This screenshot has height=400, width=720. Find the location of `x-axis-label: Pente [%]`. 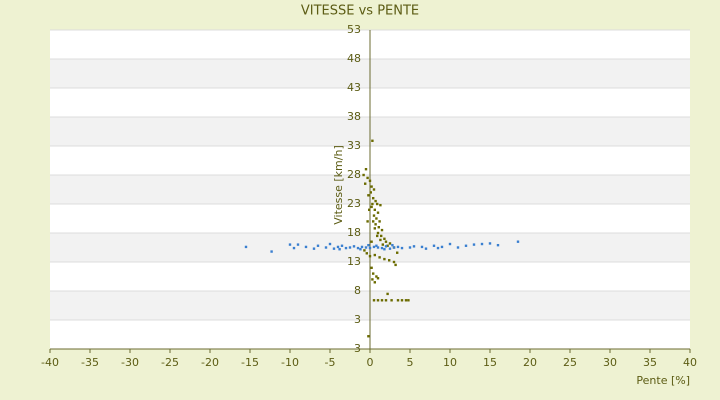

x-axis-label: Pente [%] is located at coordinates (663, 380).